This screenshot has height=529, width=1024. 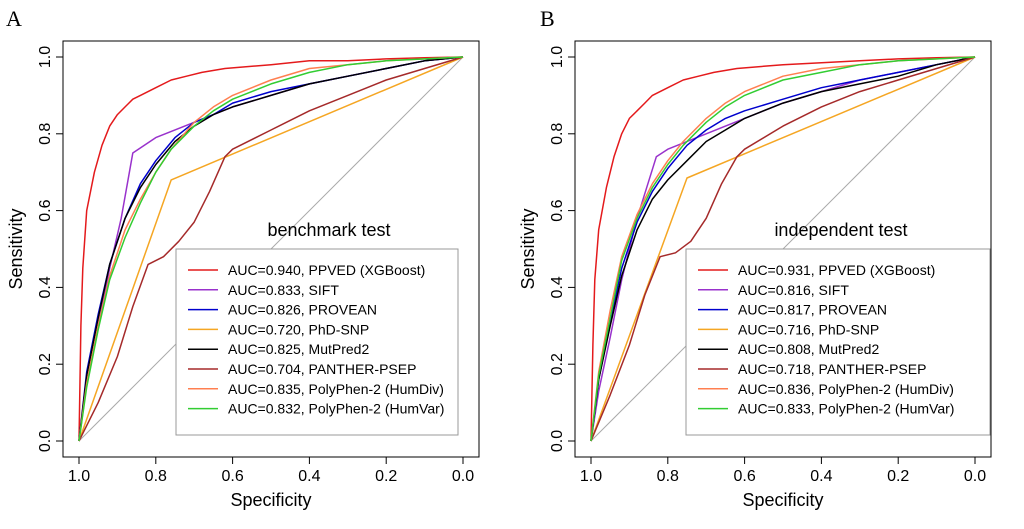 What do you see at coordinates (302, 310) in the screenshot?
I see `legend-entry: AUC=0.826, PROVEAN` at bounding box center [302, 310].